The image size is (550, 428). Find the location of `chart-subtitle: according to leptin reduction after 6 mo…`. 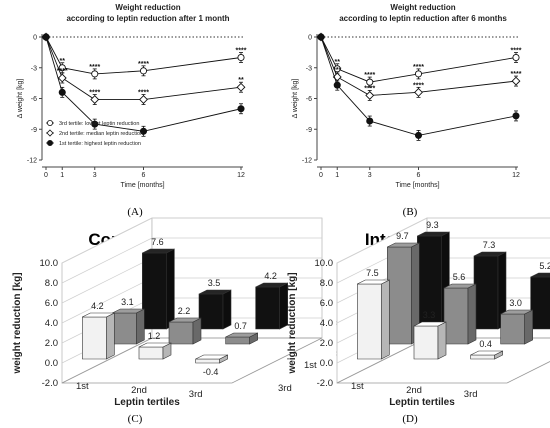

chart-subtitle: according to leptin reduction after 6 mo… is located at coordinates (423, 18).